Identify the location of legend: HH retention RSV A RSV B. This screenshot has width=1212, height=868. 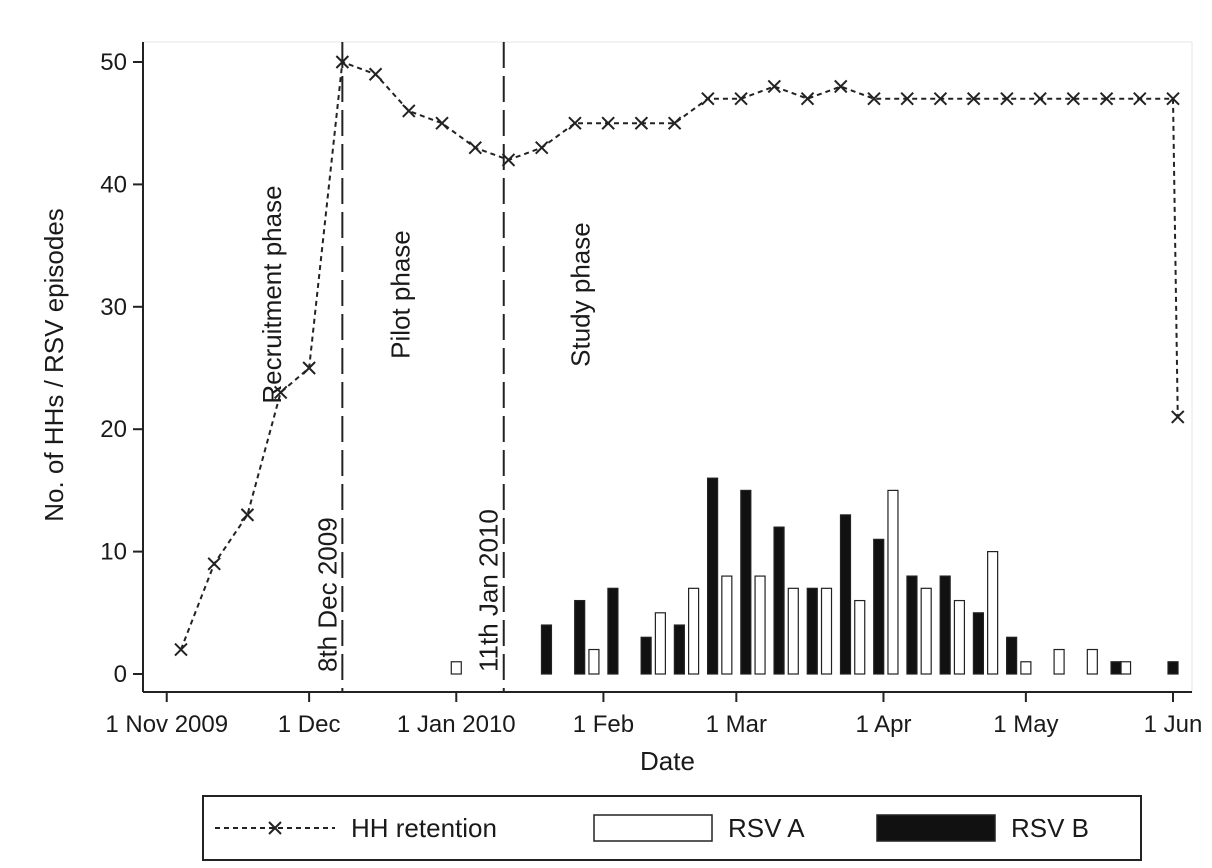
(672, 828).